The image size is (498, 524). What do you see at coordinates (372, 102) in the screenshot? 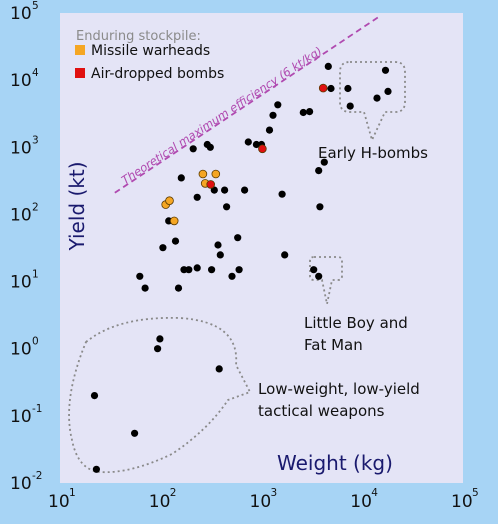
I see `callout-early-h-bombs-bubble` at bounding box center [372, 102].